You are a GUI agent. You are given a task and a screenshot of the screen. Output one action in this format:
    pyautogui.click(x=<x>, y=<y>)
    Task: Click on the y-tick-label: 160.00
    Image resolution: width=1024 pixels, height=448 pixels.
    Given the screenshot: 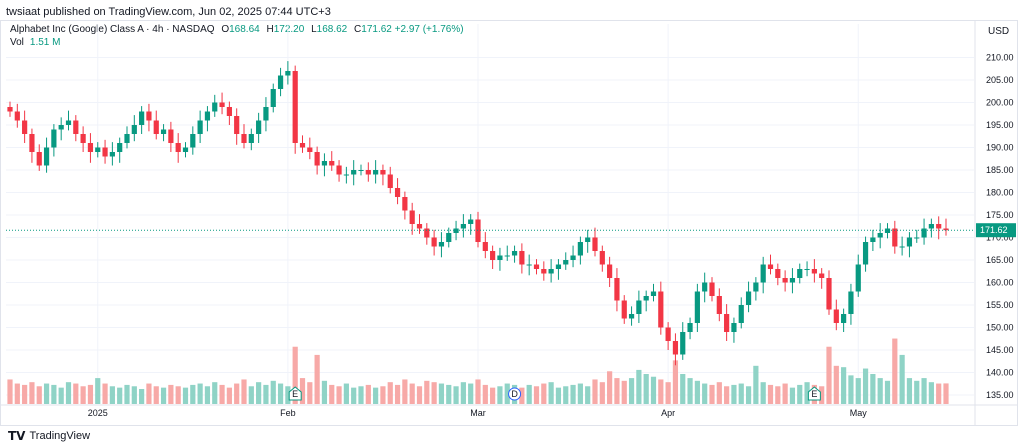 What is the action you would take?
    pyautogui.click(x=1000, y=283)
    